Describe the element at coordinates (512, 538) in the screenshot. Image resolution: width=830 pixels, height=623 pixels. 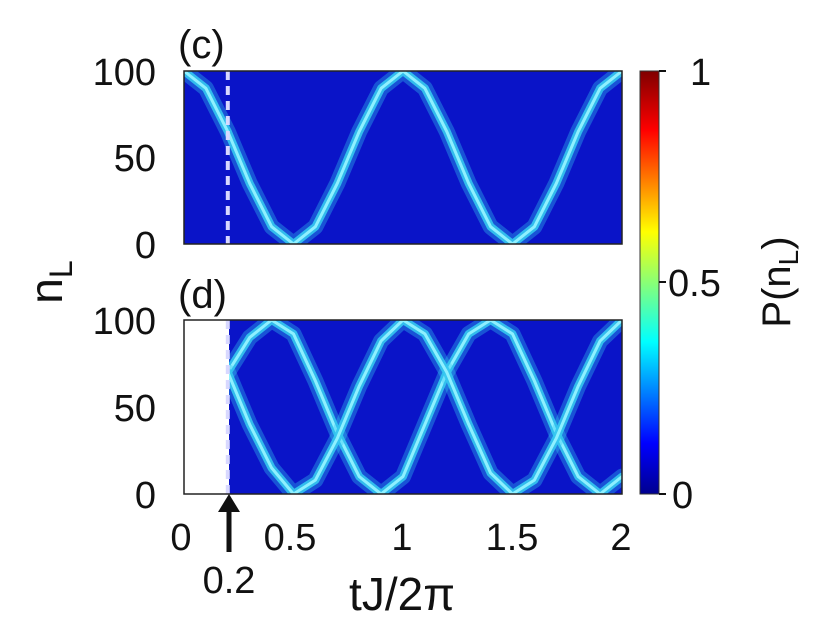
I see `xtick-1.5: 1.5` at that location.